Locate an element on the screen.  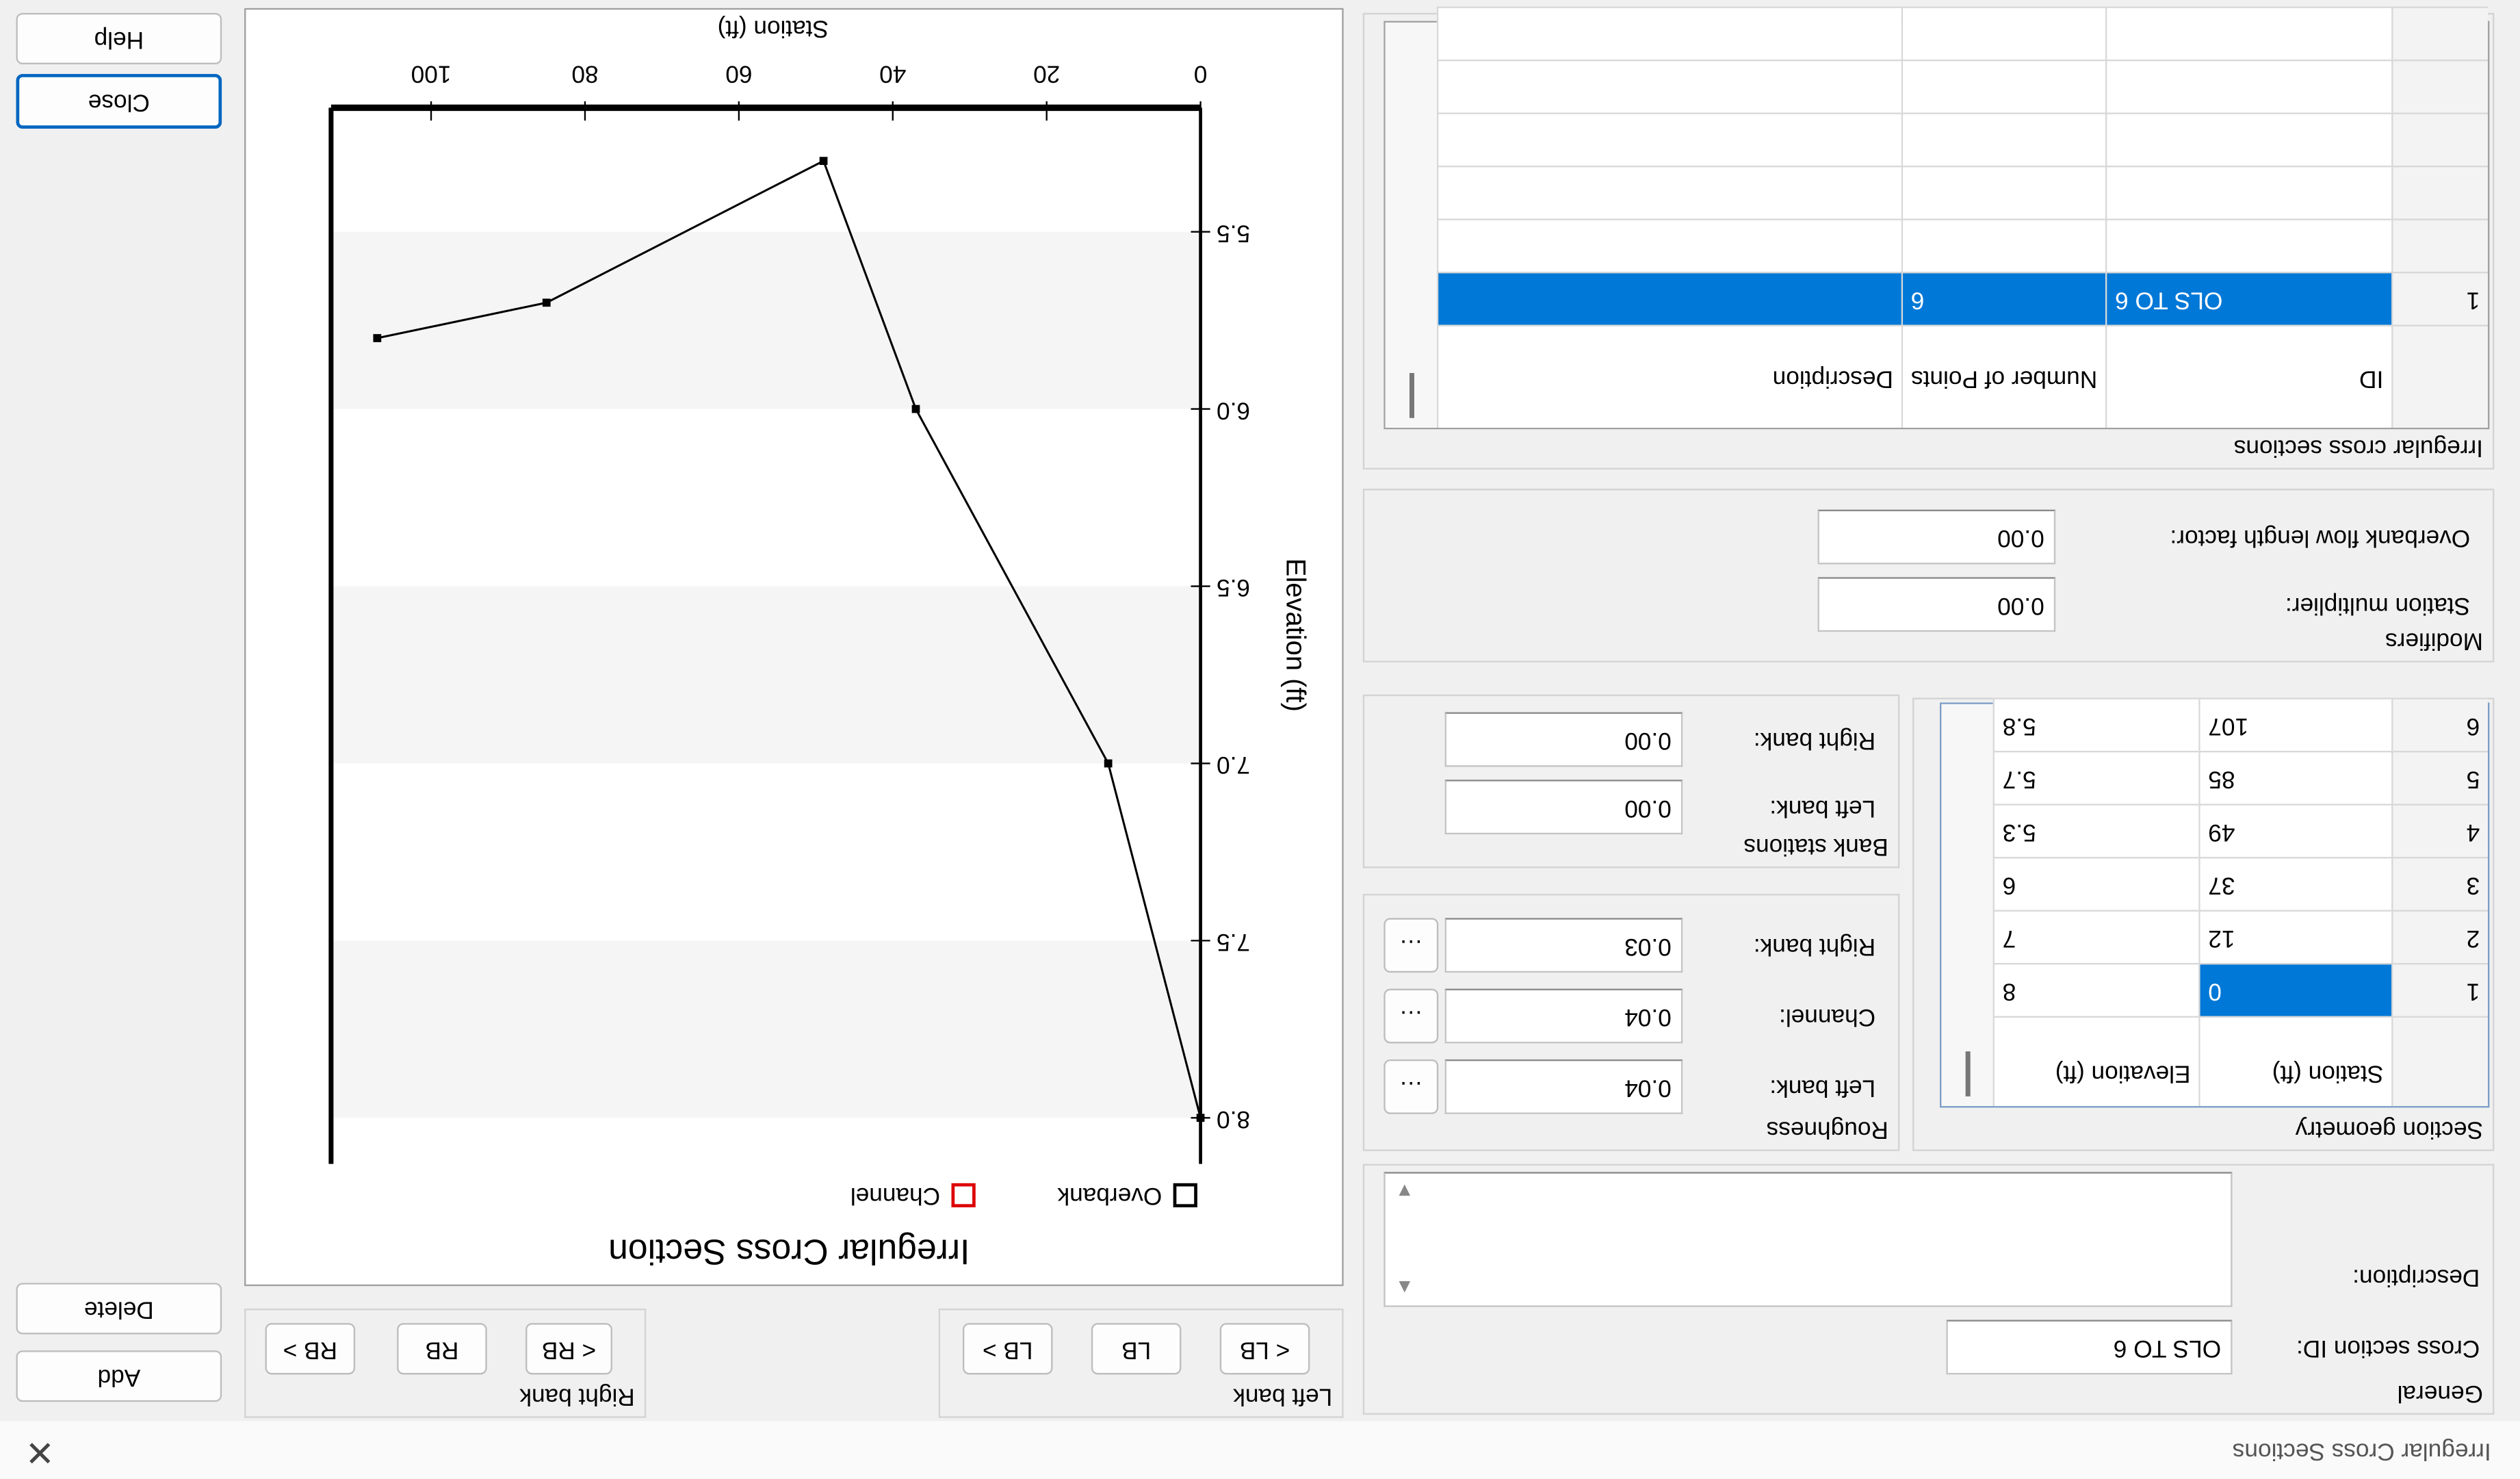
add-button: Add is located at coordinates (119, 1376).